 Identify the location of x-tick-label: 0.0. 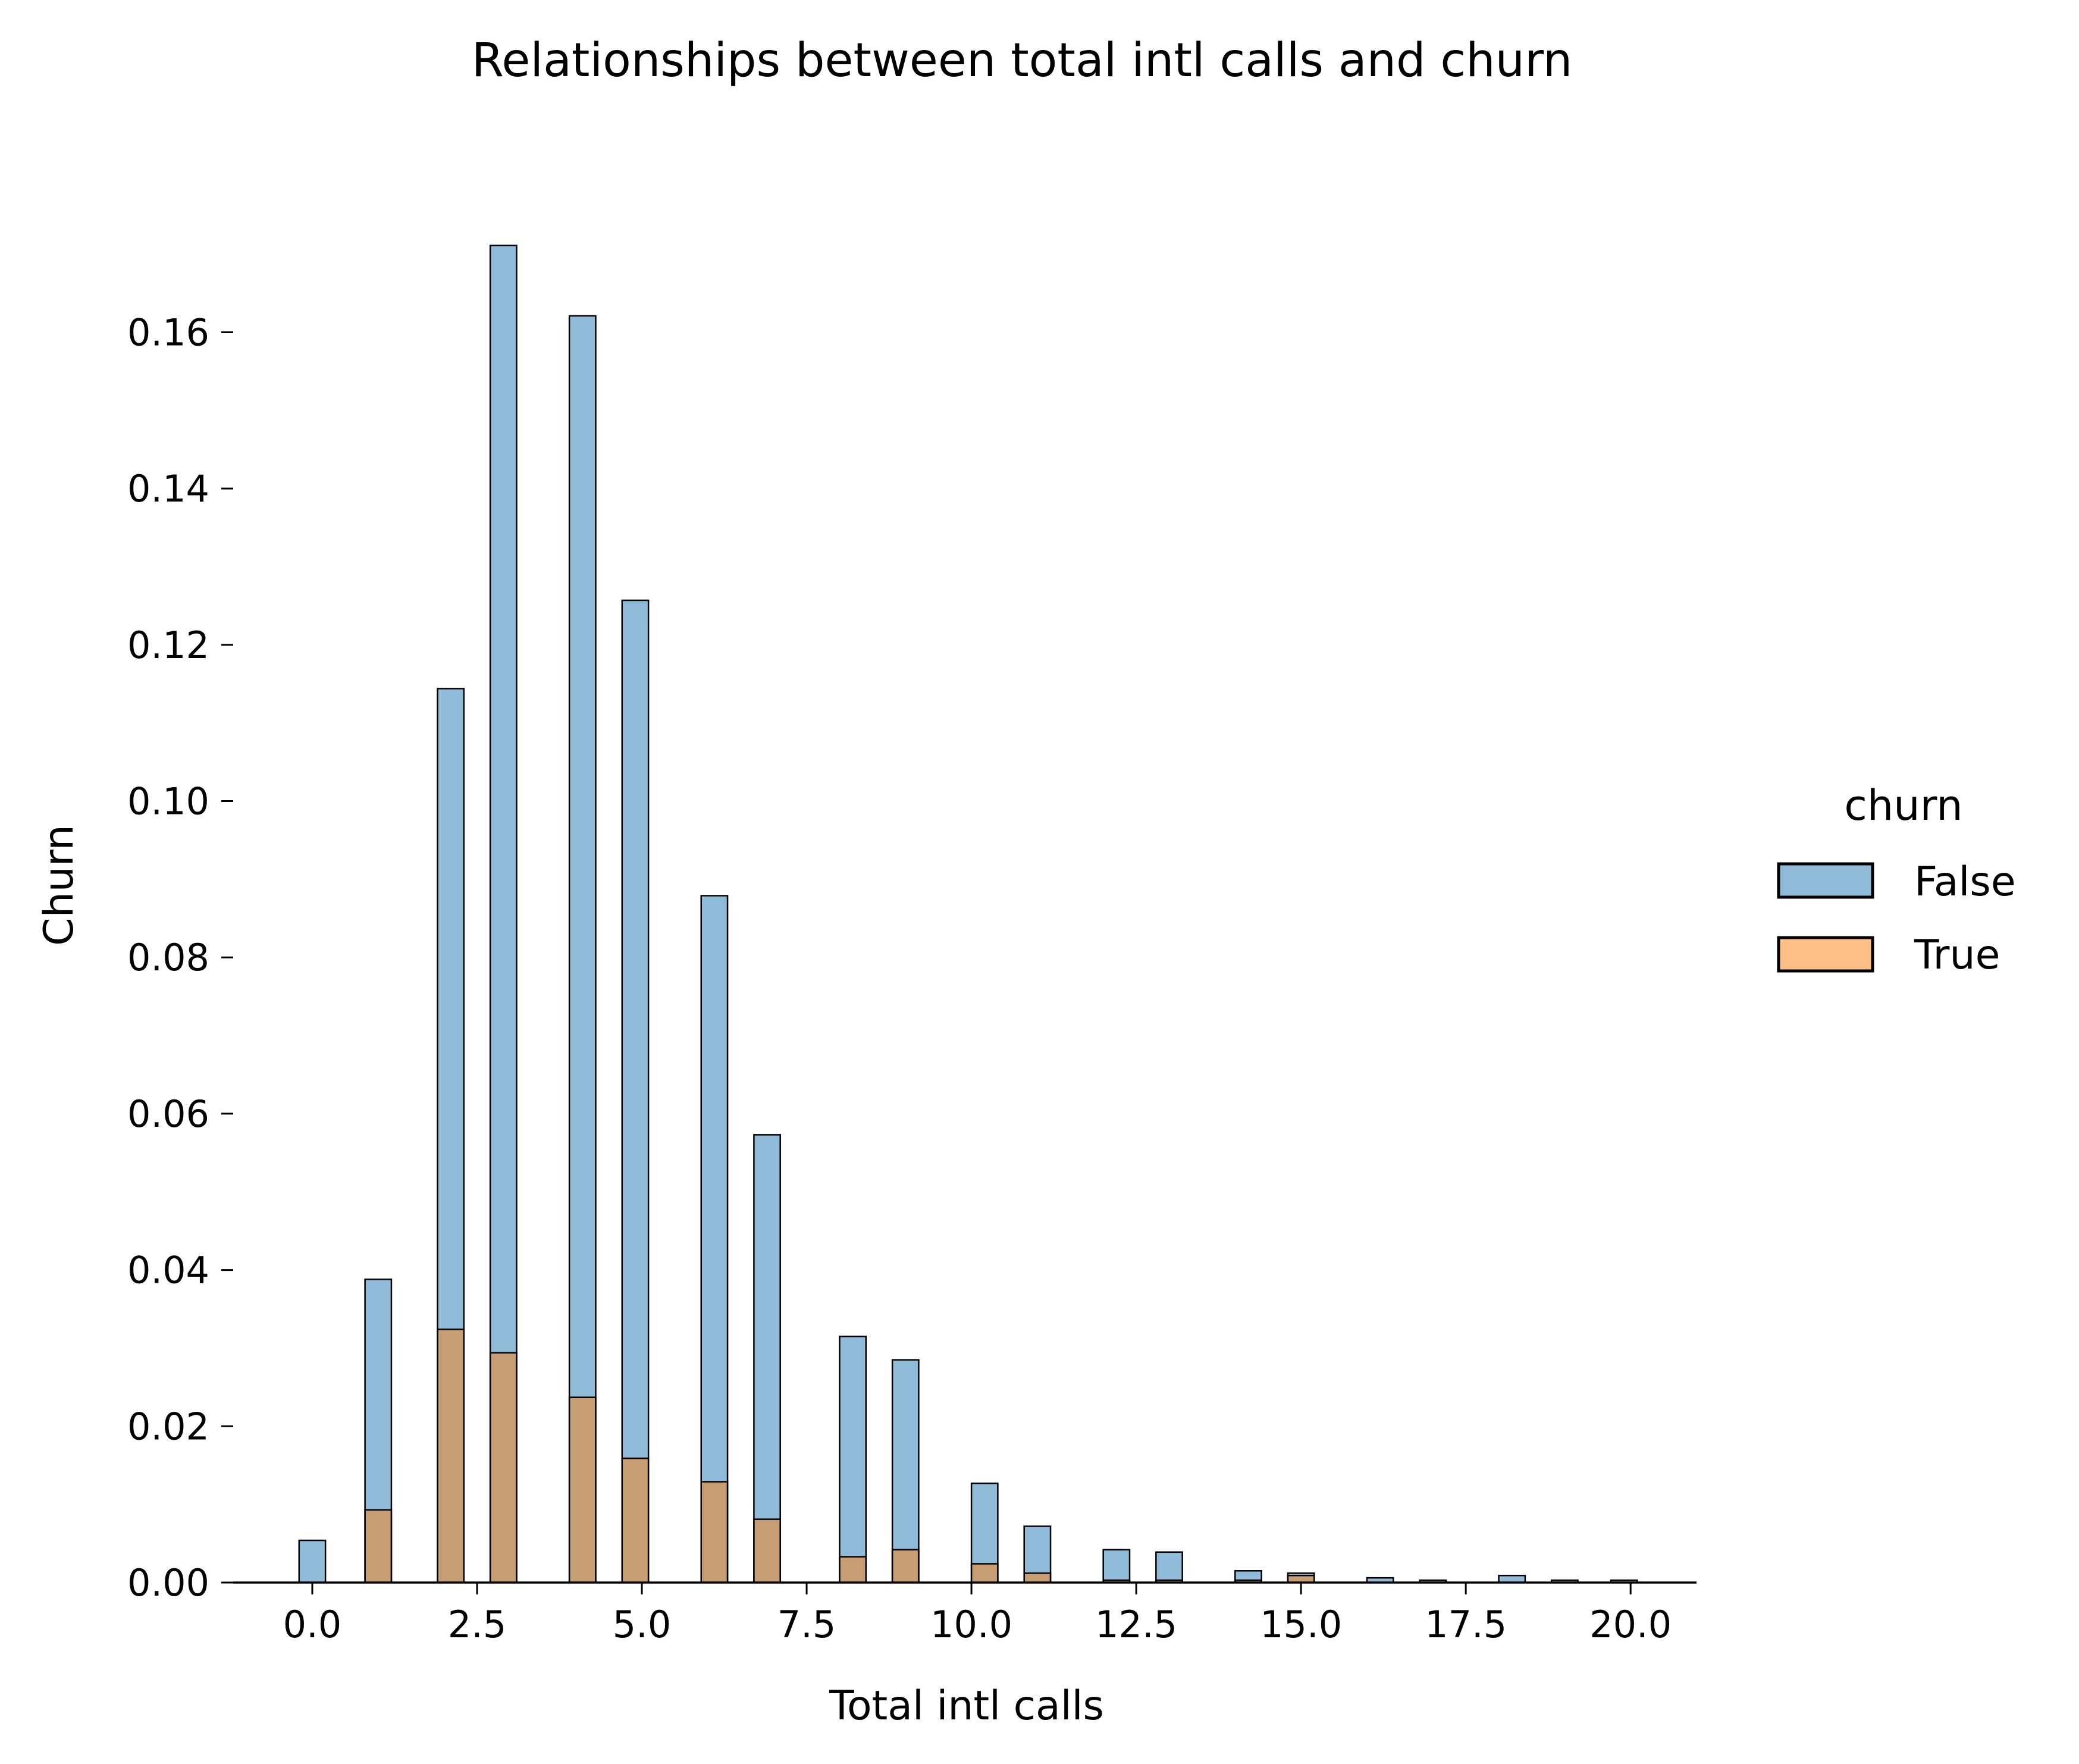
(313, 1624).